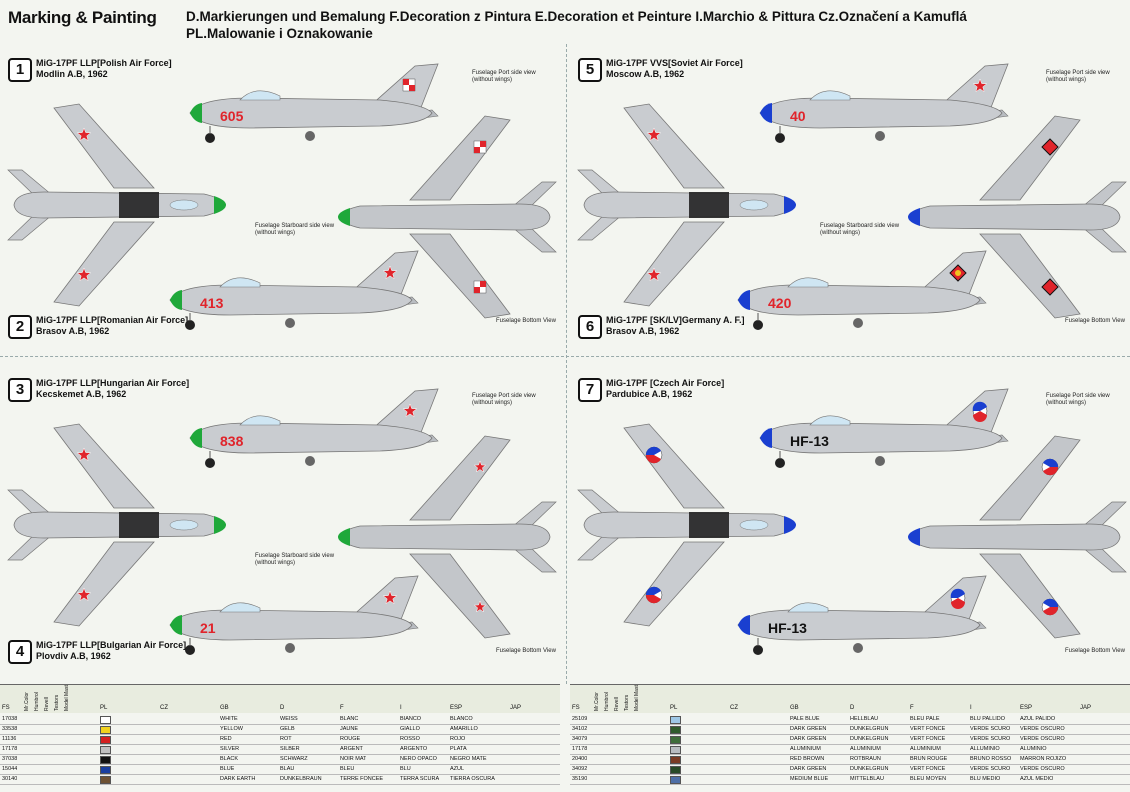 The height and width of the screenshot is (792, 1130). I want to click on side-view-fuselage: 40, so click(884, 103).